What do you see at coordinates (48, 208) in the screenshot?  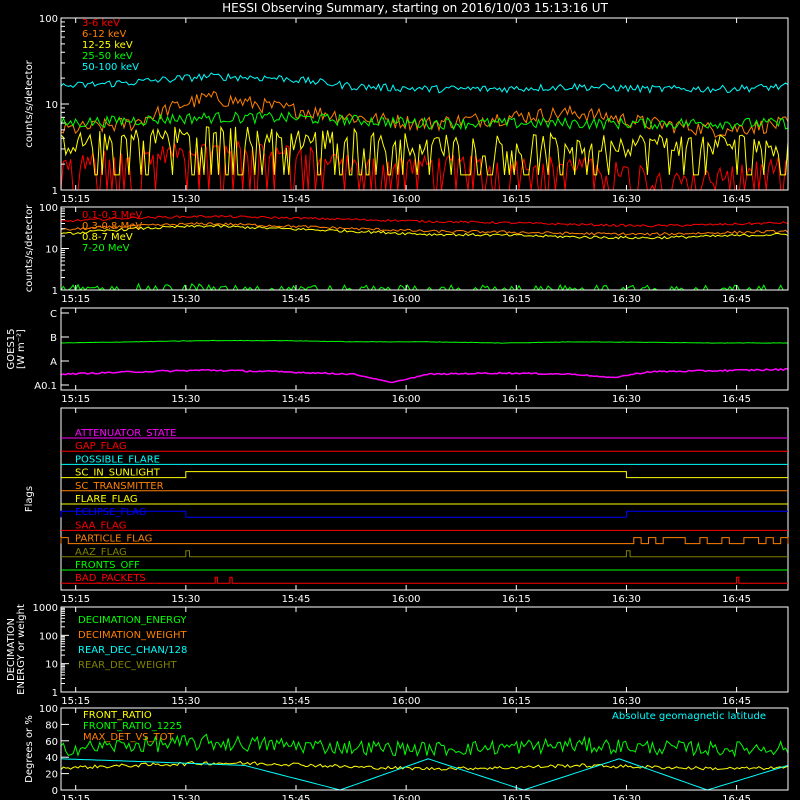 I see `gamma-ytick-label-2: 100` at bounding box center [48, 208].